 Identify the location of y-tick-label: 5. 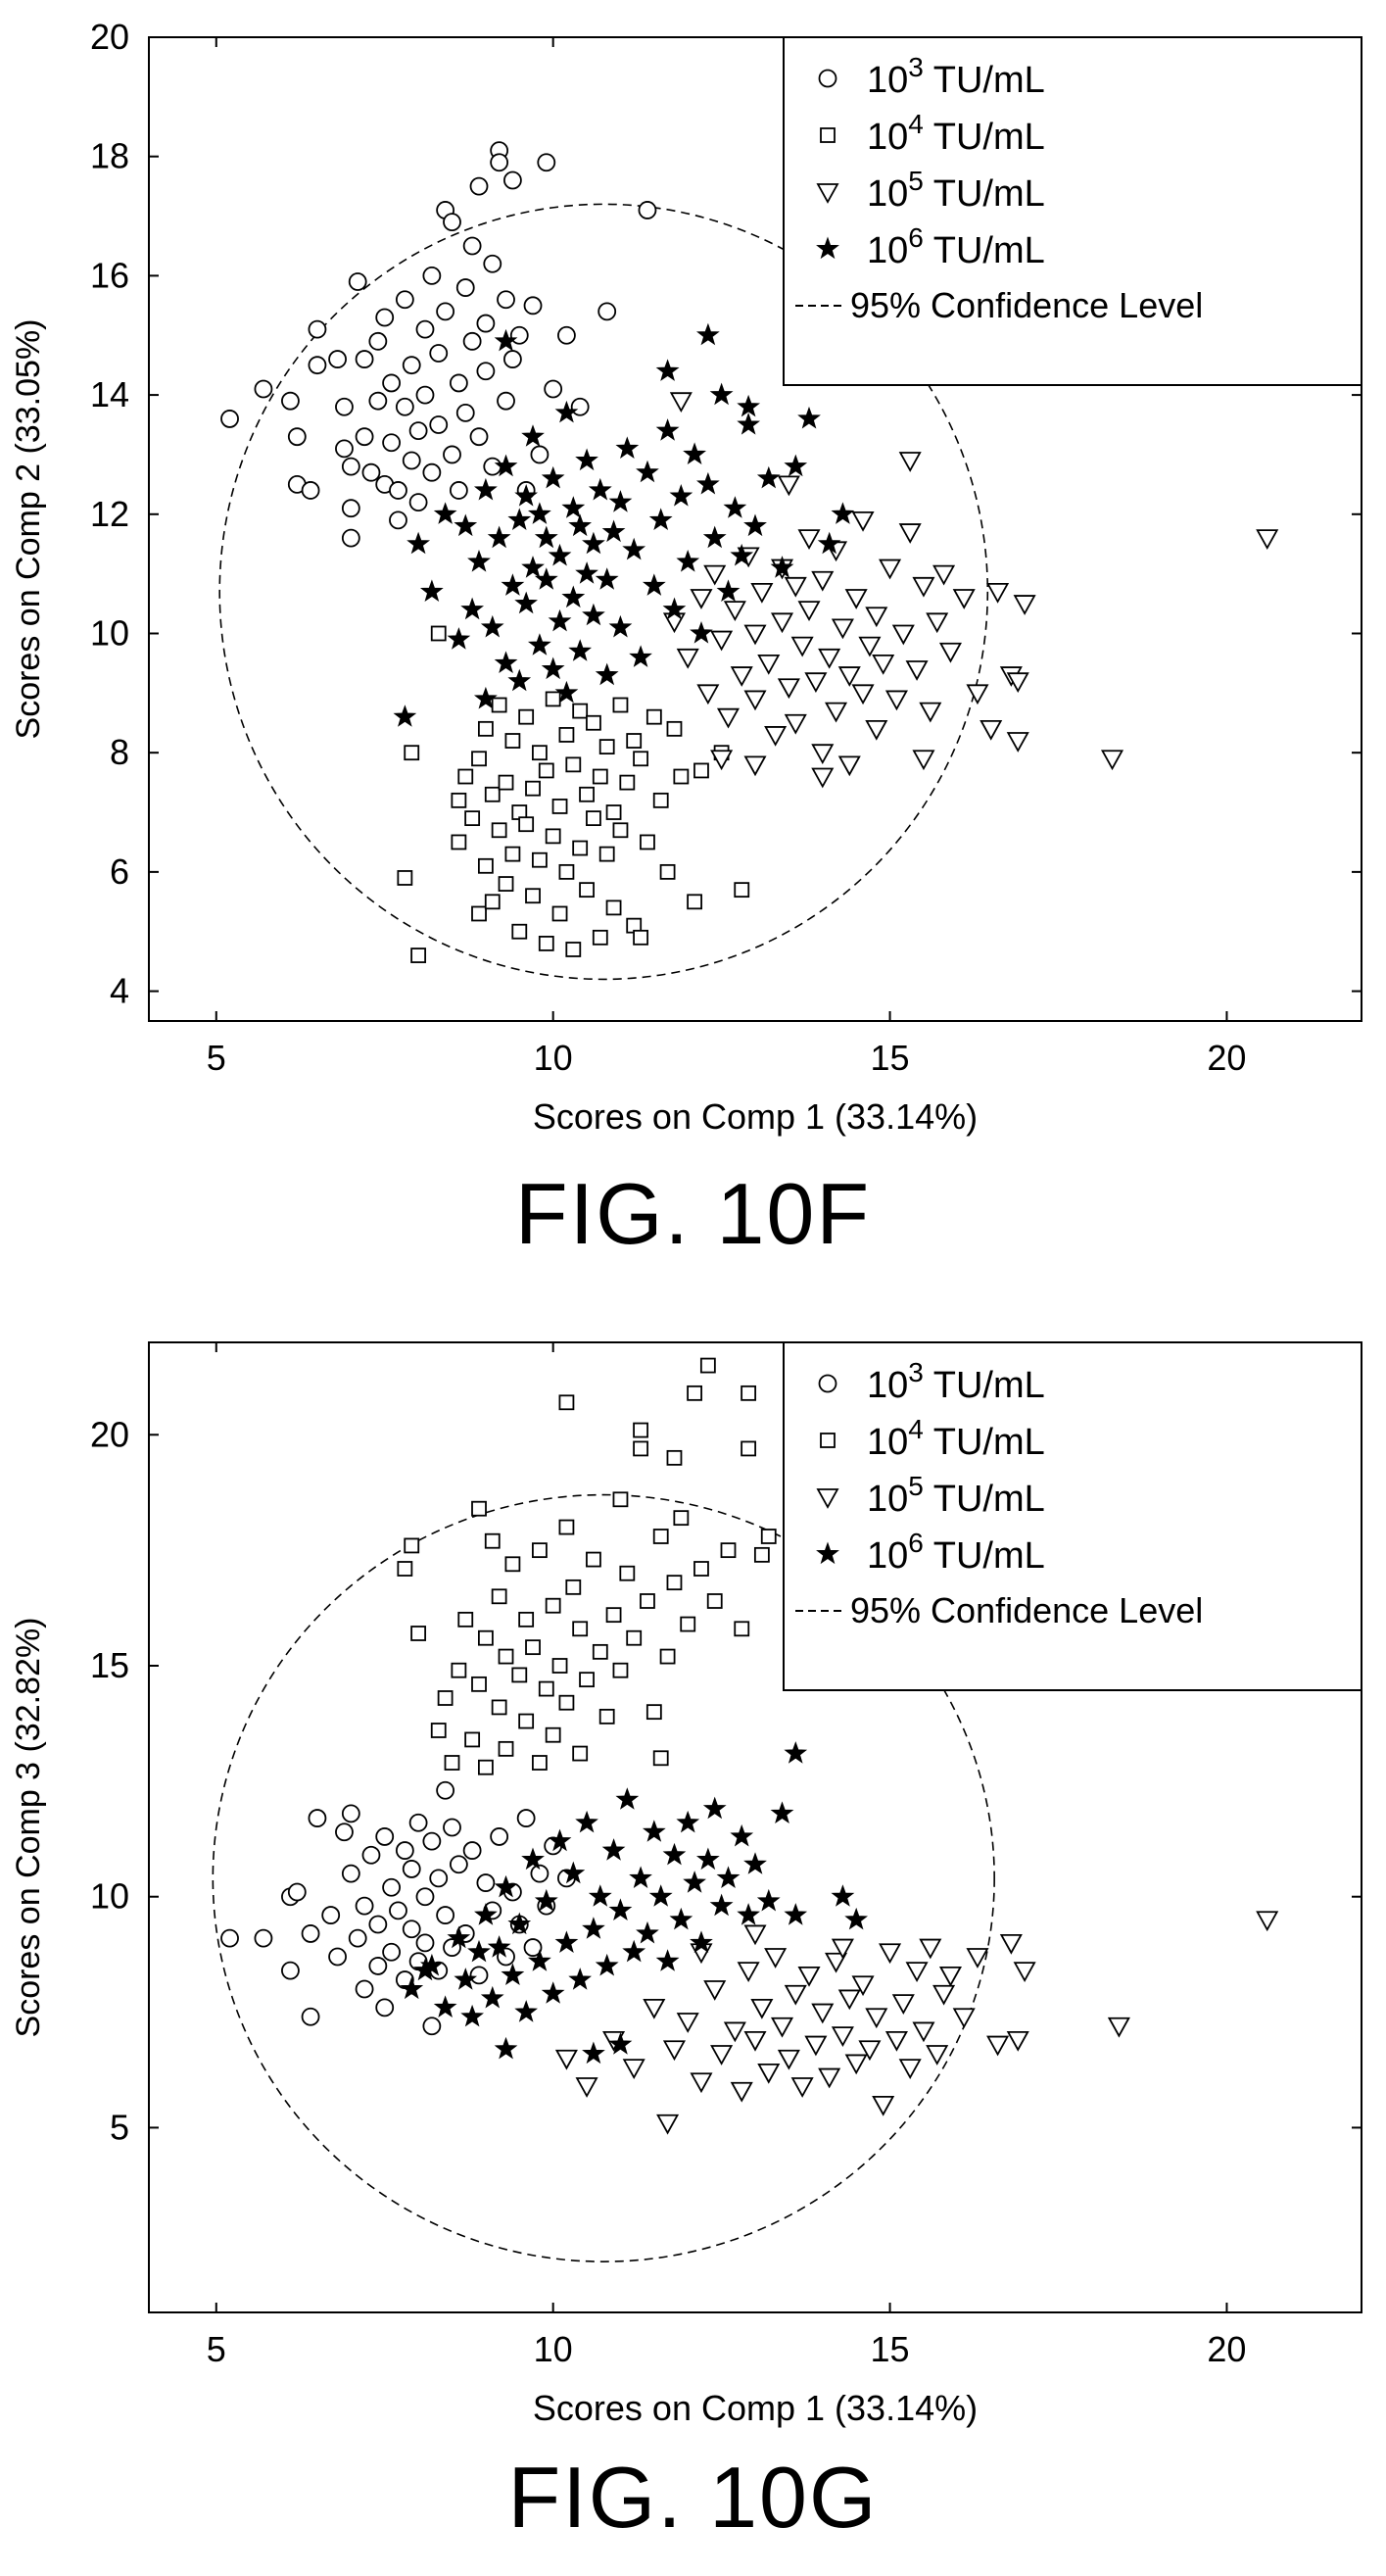
(120, 2127).